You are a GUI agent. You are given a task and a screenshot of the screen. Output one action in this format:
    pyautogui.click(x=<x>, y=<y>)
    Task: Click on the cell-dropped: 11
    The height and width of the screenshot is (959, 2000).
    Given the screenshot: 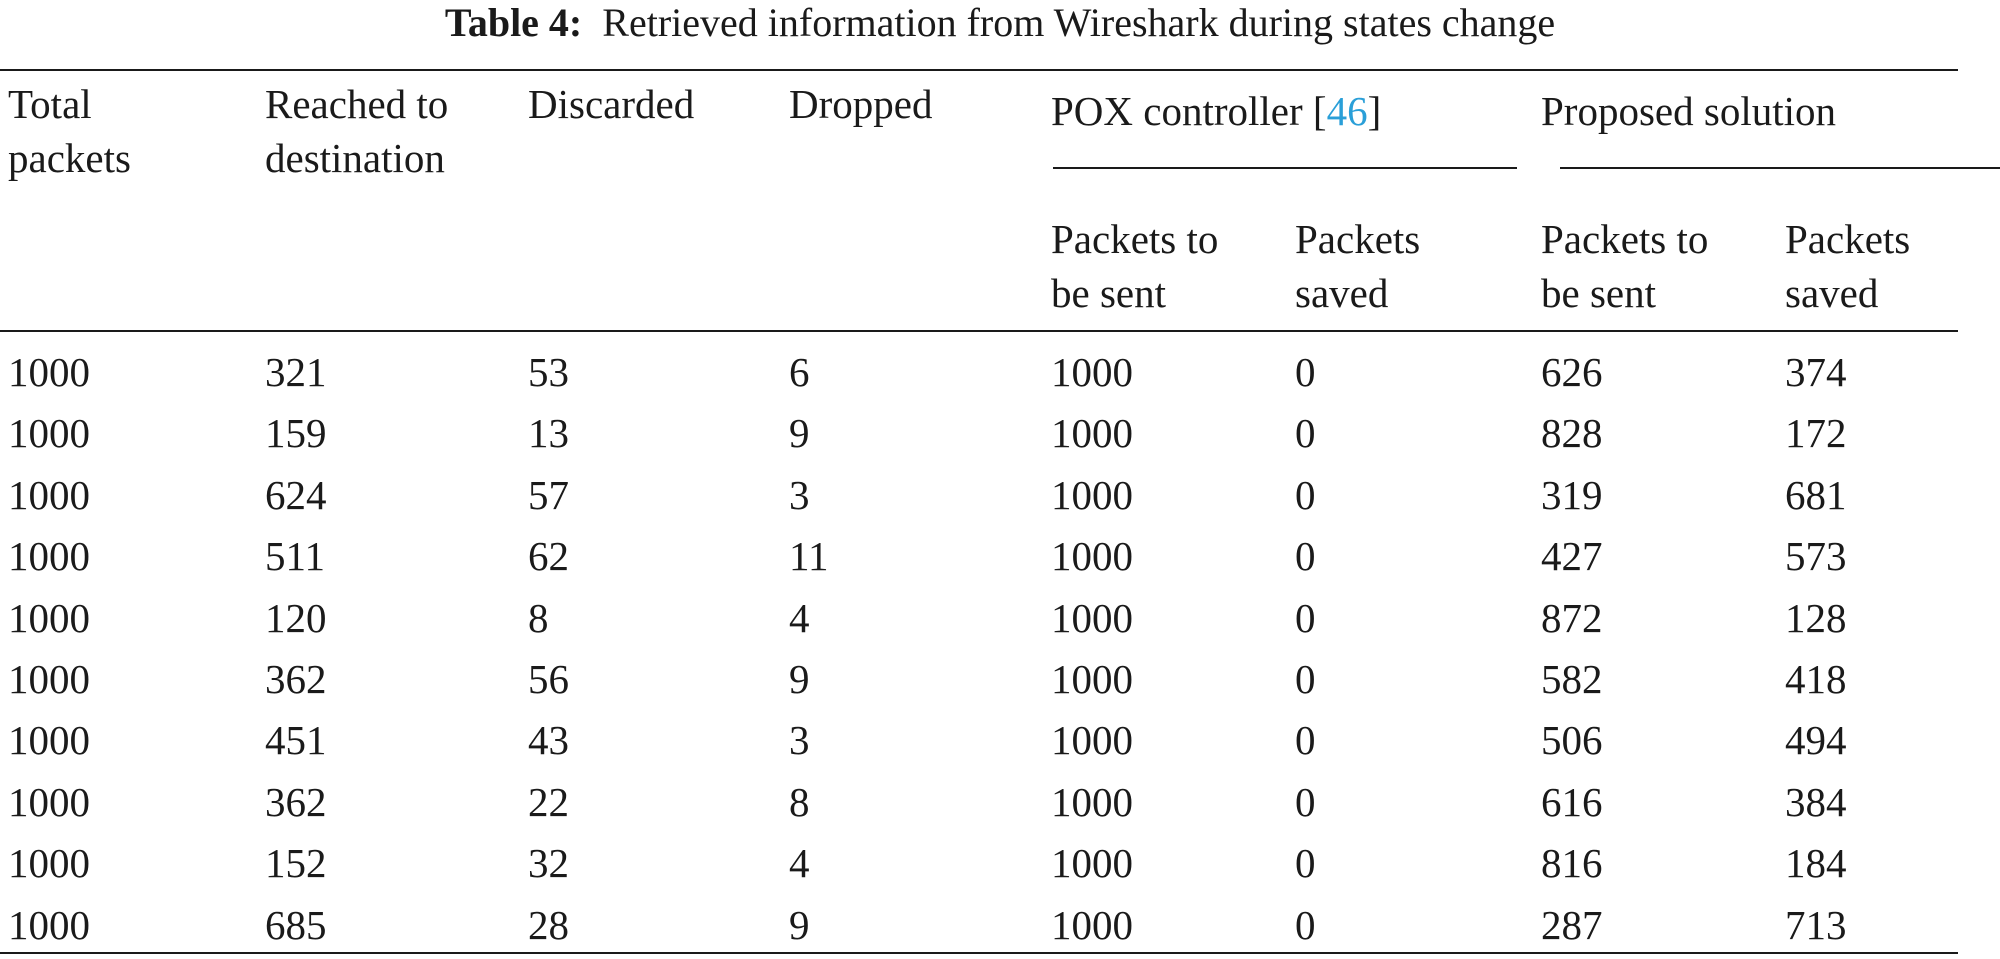 What is the action you would take?
    pyautogui.click(x=809, y=556)
    